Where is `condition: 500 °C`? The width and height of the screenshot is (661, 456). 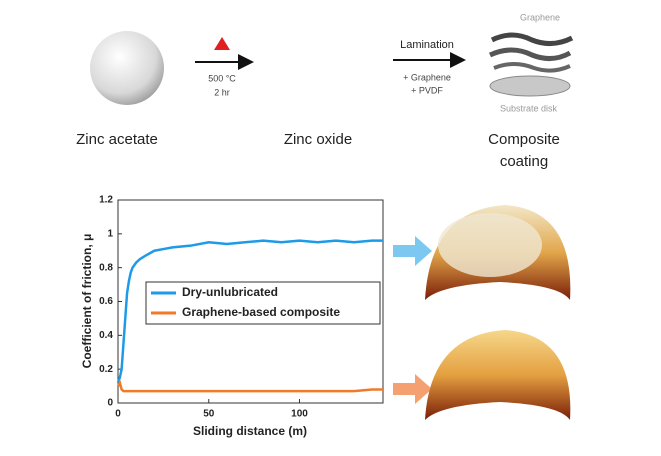
condition: 500 °C is located at coordinates (222, 78).